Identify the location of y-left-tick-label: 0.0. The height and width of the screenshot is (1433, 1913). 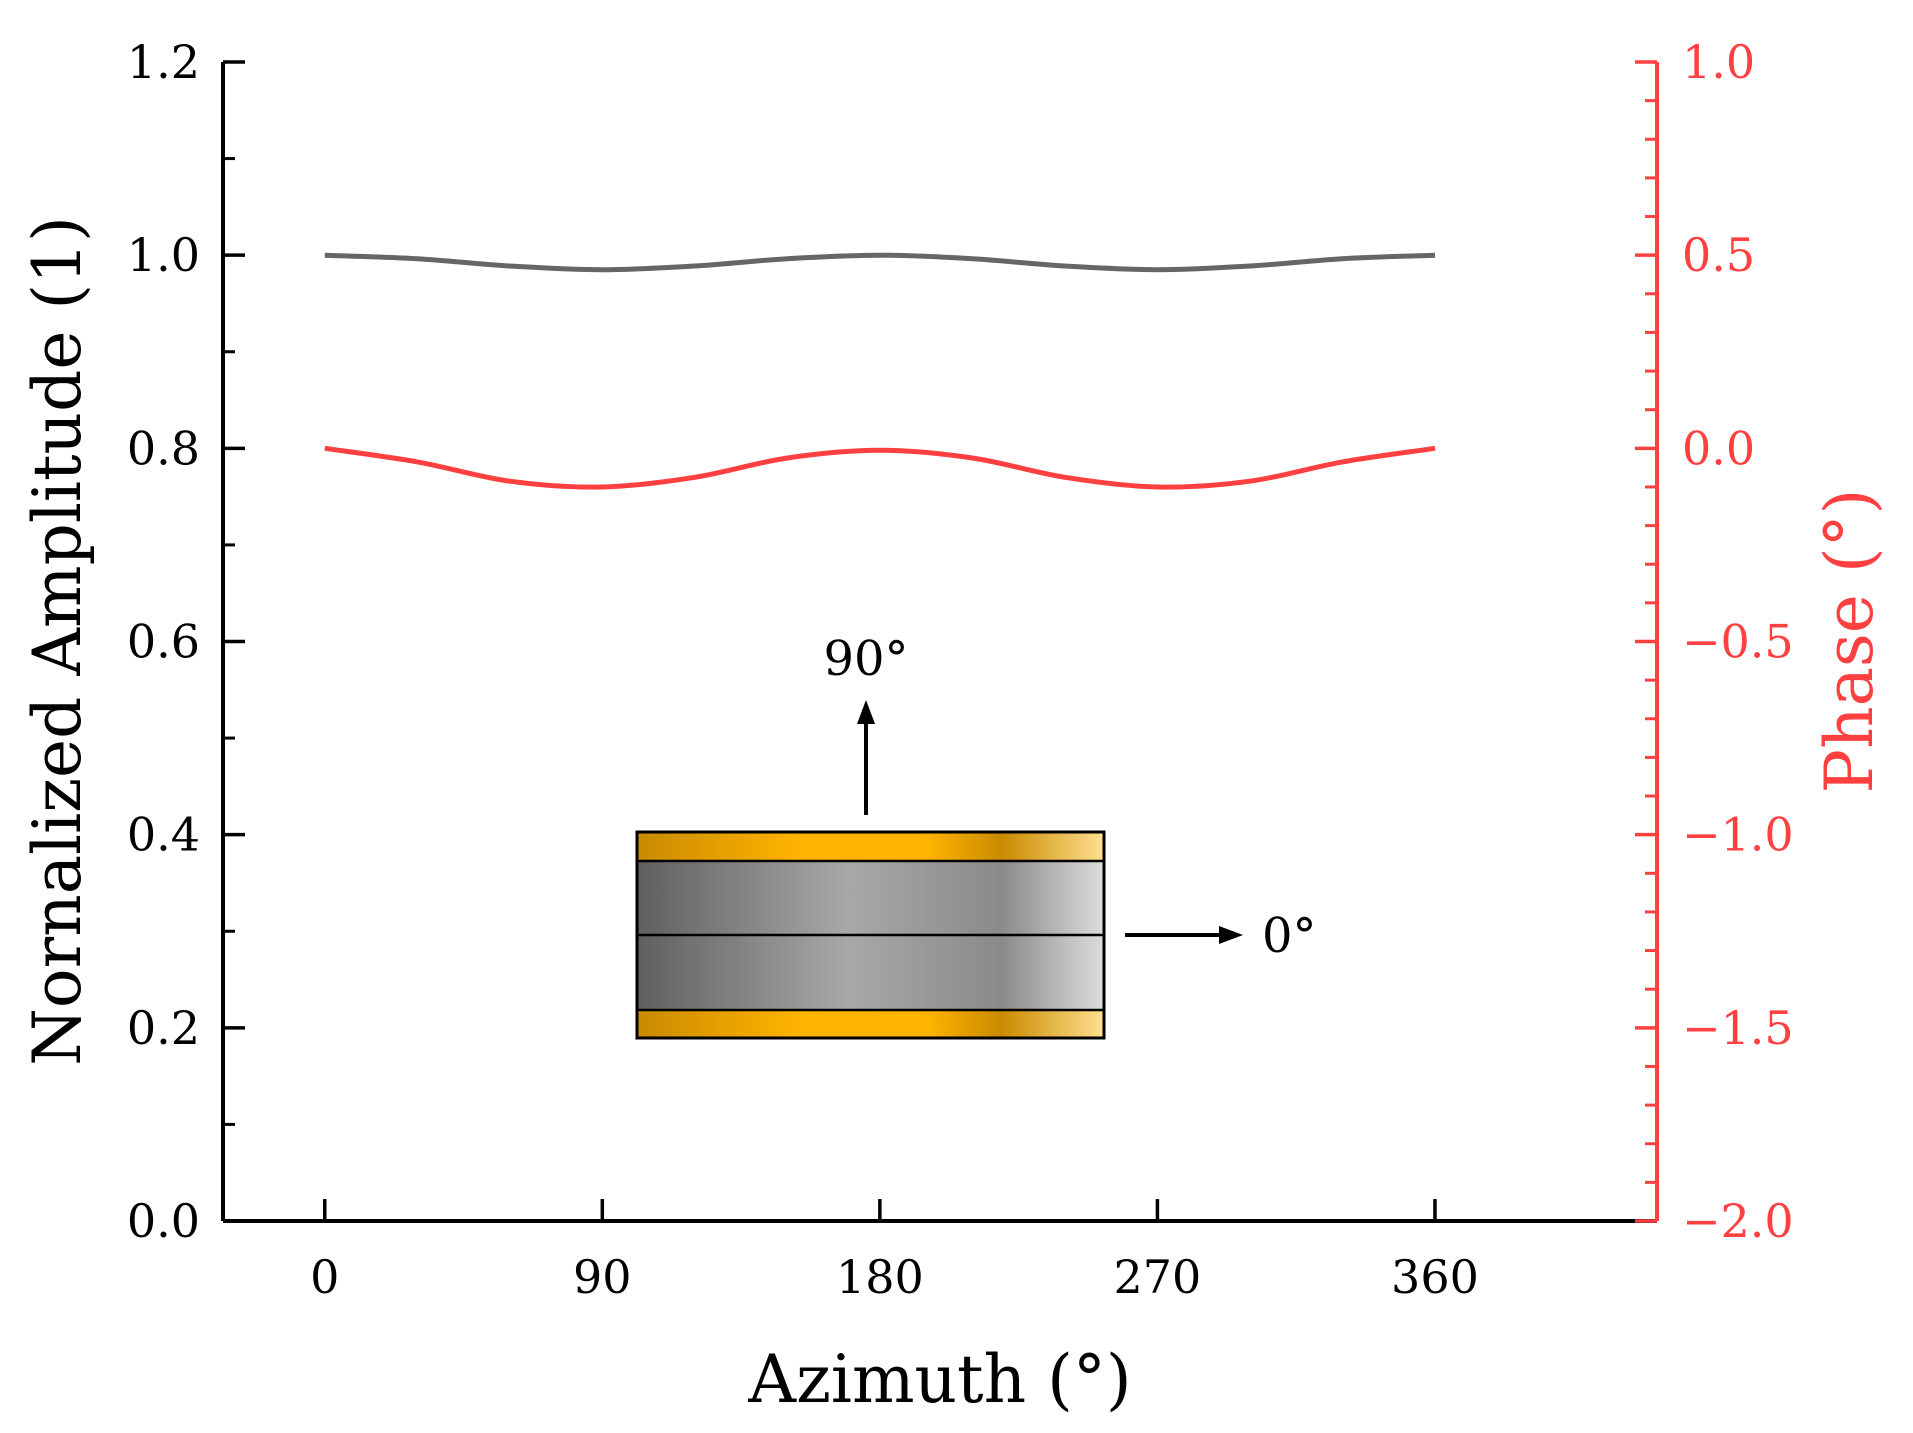
(163, 1221).